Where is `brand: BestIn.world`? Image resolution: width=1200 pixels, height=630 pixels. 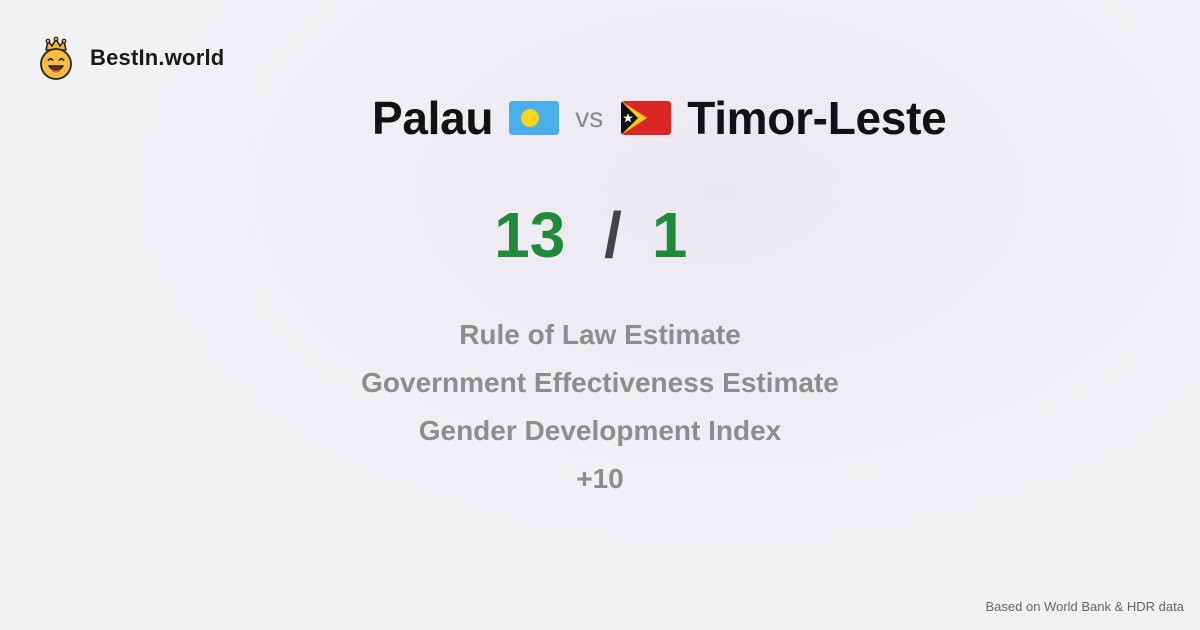 brand: BestIn.world is located at coordinates (131, 58).